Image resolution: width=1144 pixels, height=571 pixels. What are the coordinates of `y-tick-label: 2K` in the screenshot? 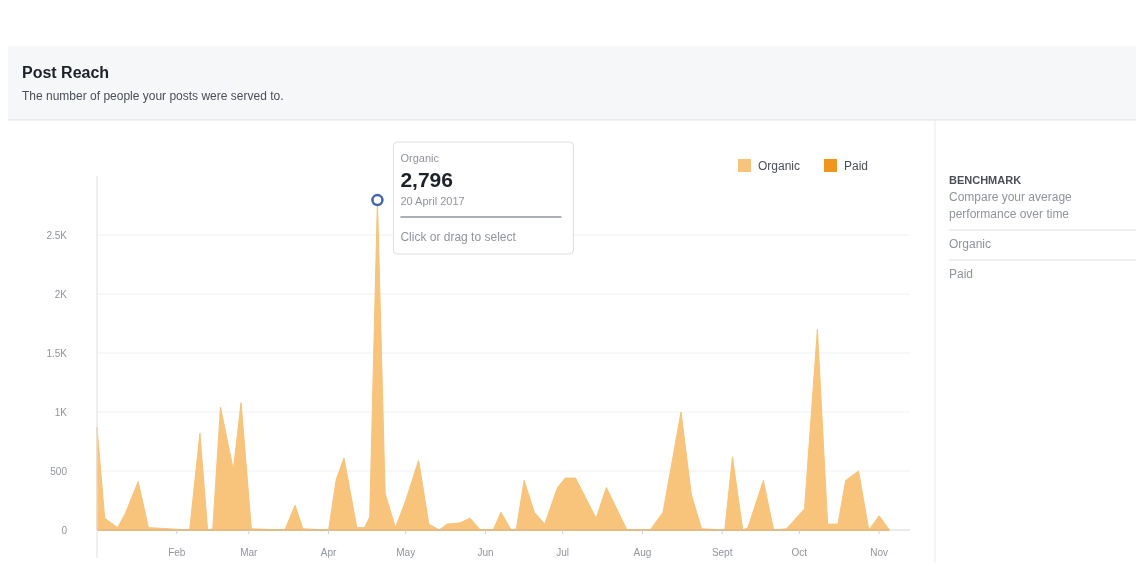 It's located at (61, 294).